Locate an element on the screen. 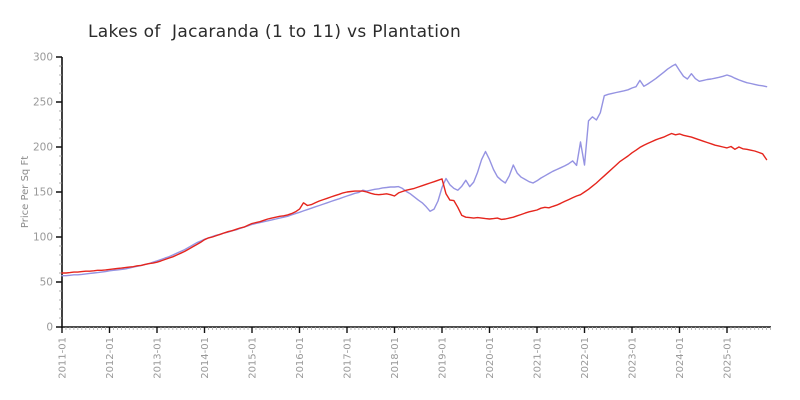 The image size is (800, 400). x-tick-label: 2020-01 is located at coordinates (490, 358).